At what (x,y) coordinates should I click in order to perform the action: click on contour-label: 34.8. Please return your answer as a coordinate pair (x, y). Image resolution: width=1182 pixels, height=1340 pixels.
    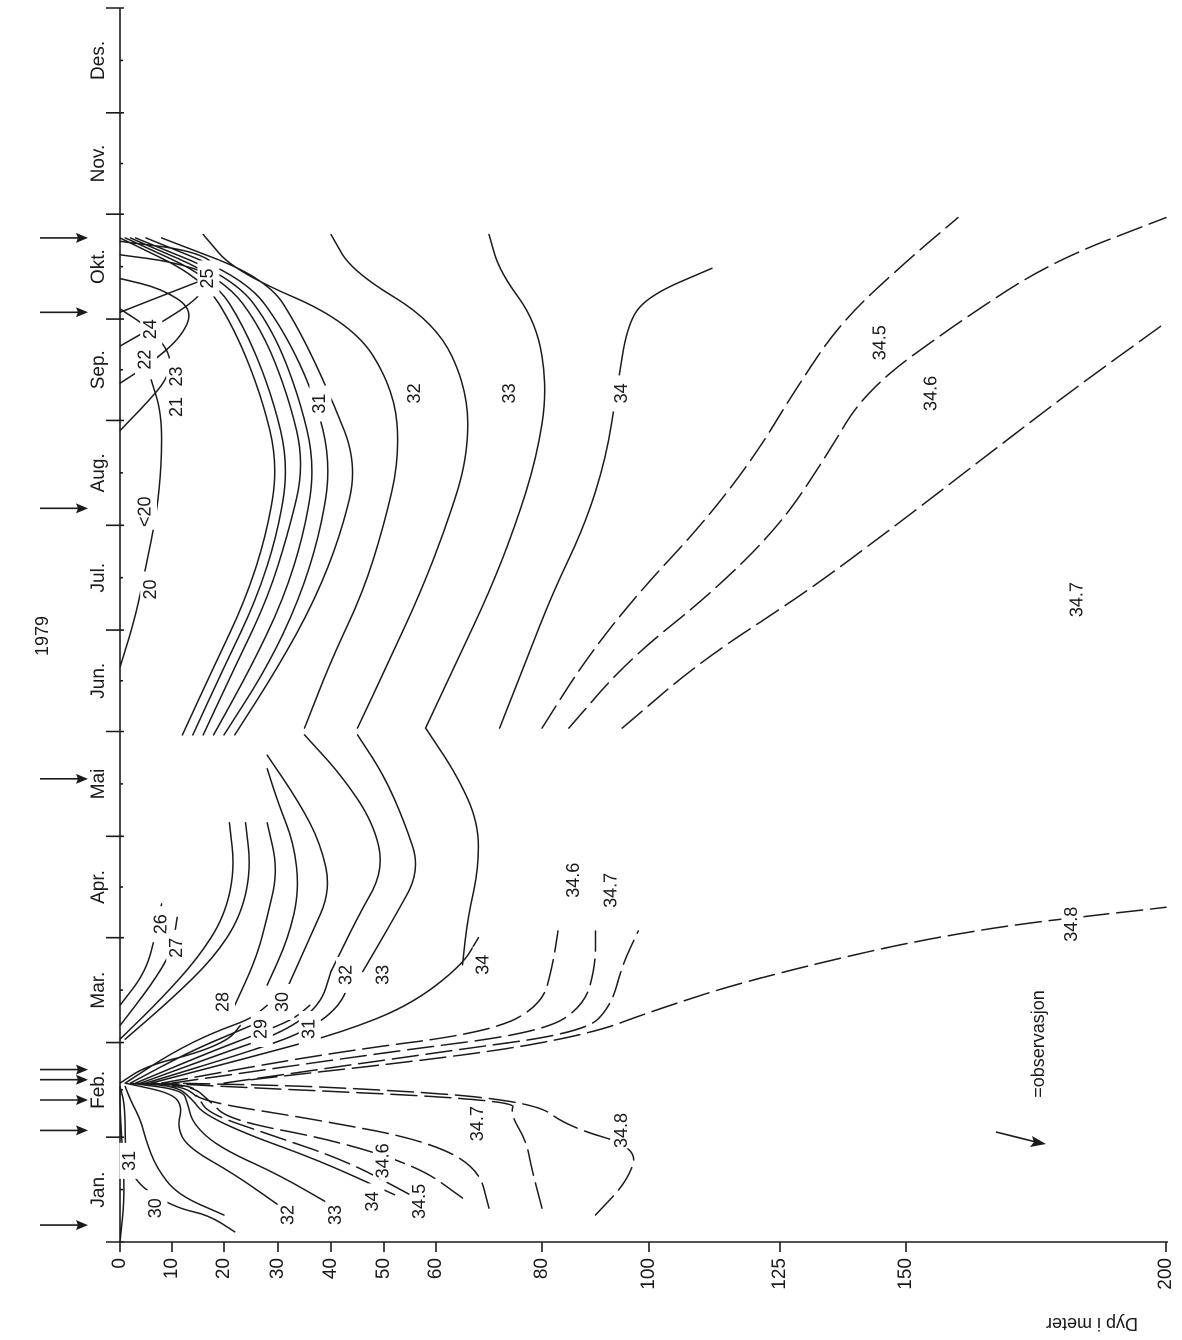
    Looking at the image, I should click on (1071, 924).